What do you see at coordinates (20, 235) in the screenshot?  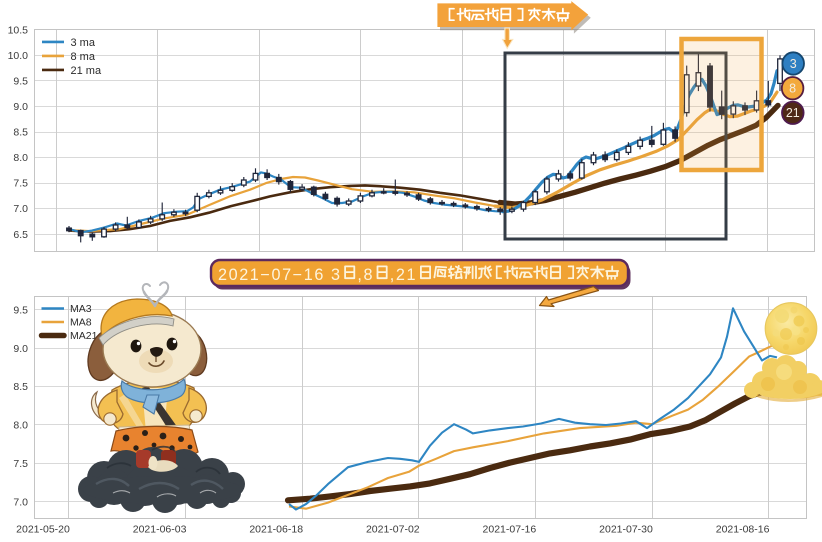 I see `svg-text: 6.5` at bounding box center [20, 235].